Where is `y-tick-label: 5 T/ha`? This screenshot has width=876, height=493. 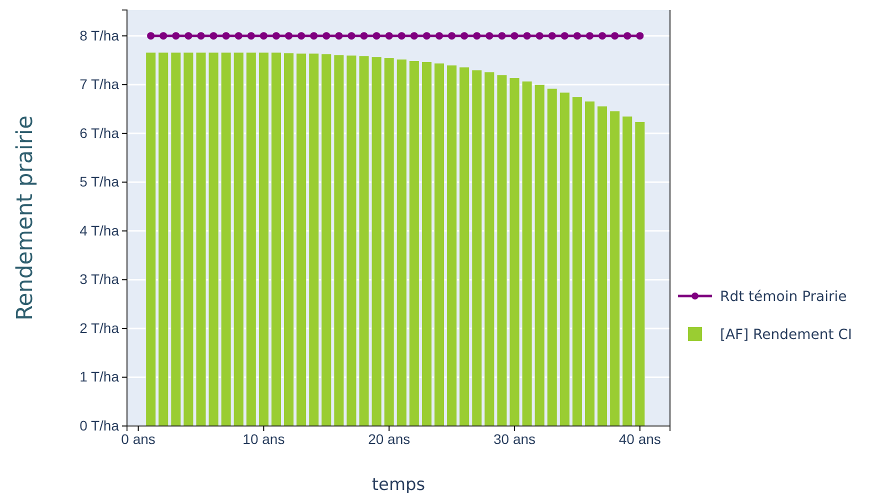
y-tick-label: 5 T/ha is located at coordinates (100, 182).